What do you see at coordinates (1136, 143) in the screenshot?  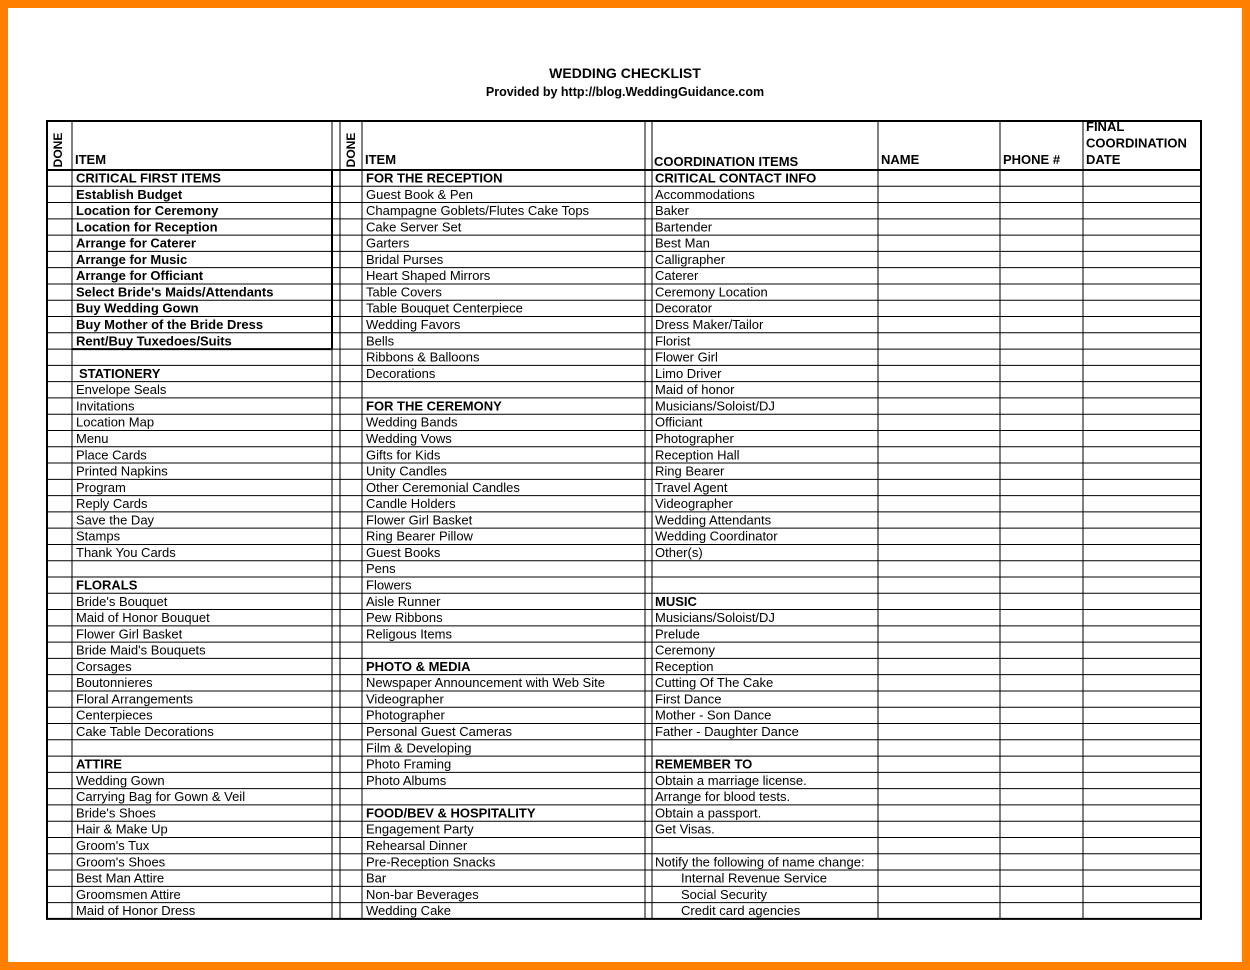 I see `header-label: COORDINATION` at bounding box center [1136, 143].